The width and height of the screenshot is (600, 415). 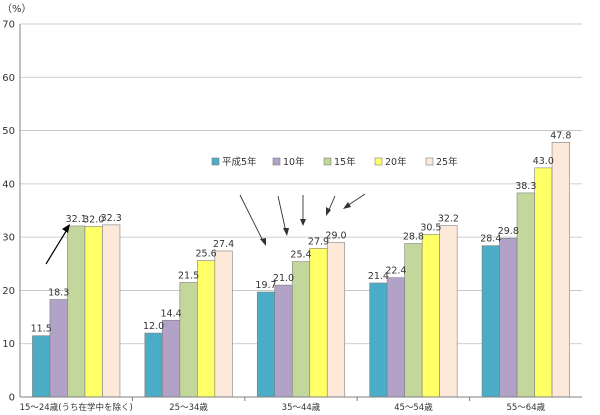 What do you see at coordinates (12, 398) in the screenshot?
I see `y-tick-label: 0` at bounding box center [12, 398].